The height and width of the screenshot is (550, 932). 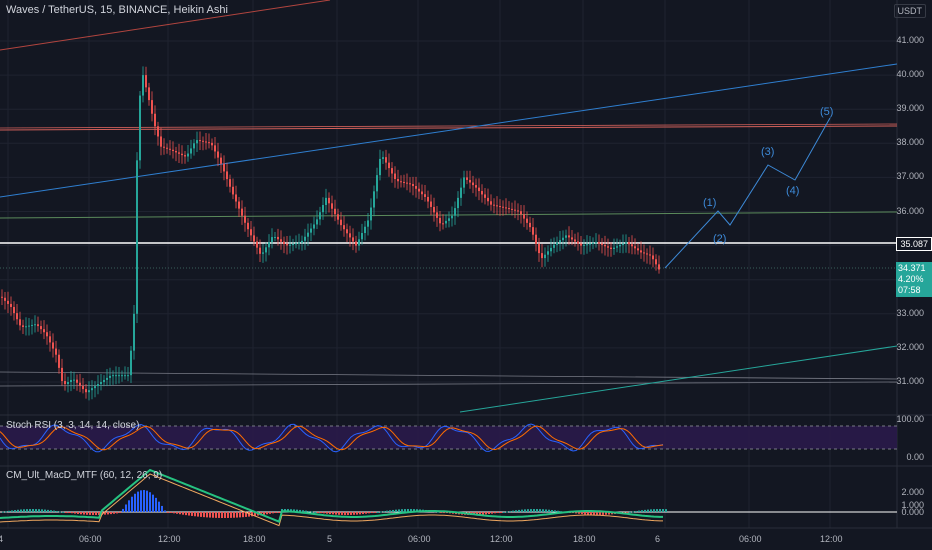 I want to click on currency-badge: USDT, so click(x=909, y=11).